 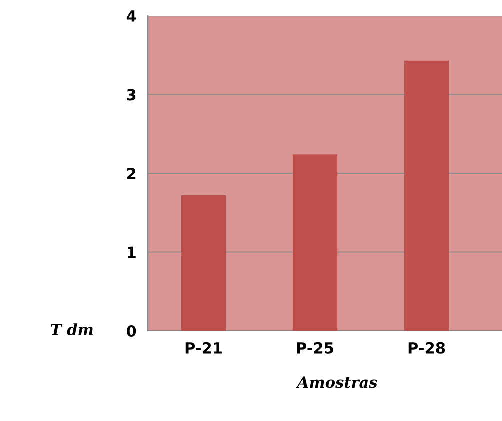 What do you see at coordinates (337, 382) in the screenshot?
I see `x-axis-title: Amostras` at bounding box center [337, 382].